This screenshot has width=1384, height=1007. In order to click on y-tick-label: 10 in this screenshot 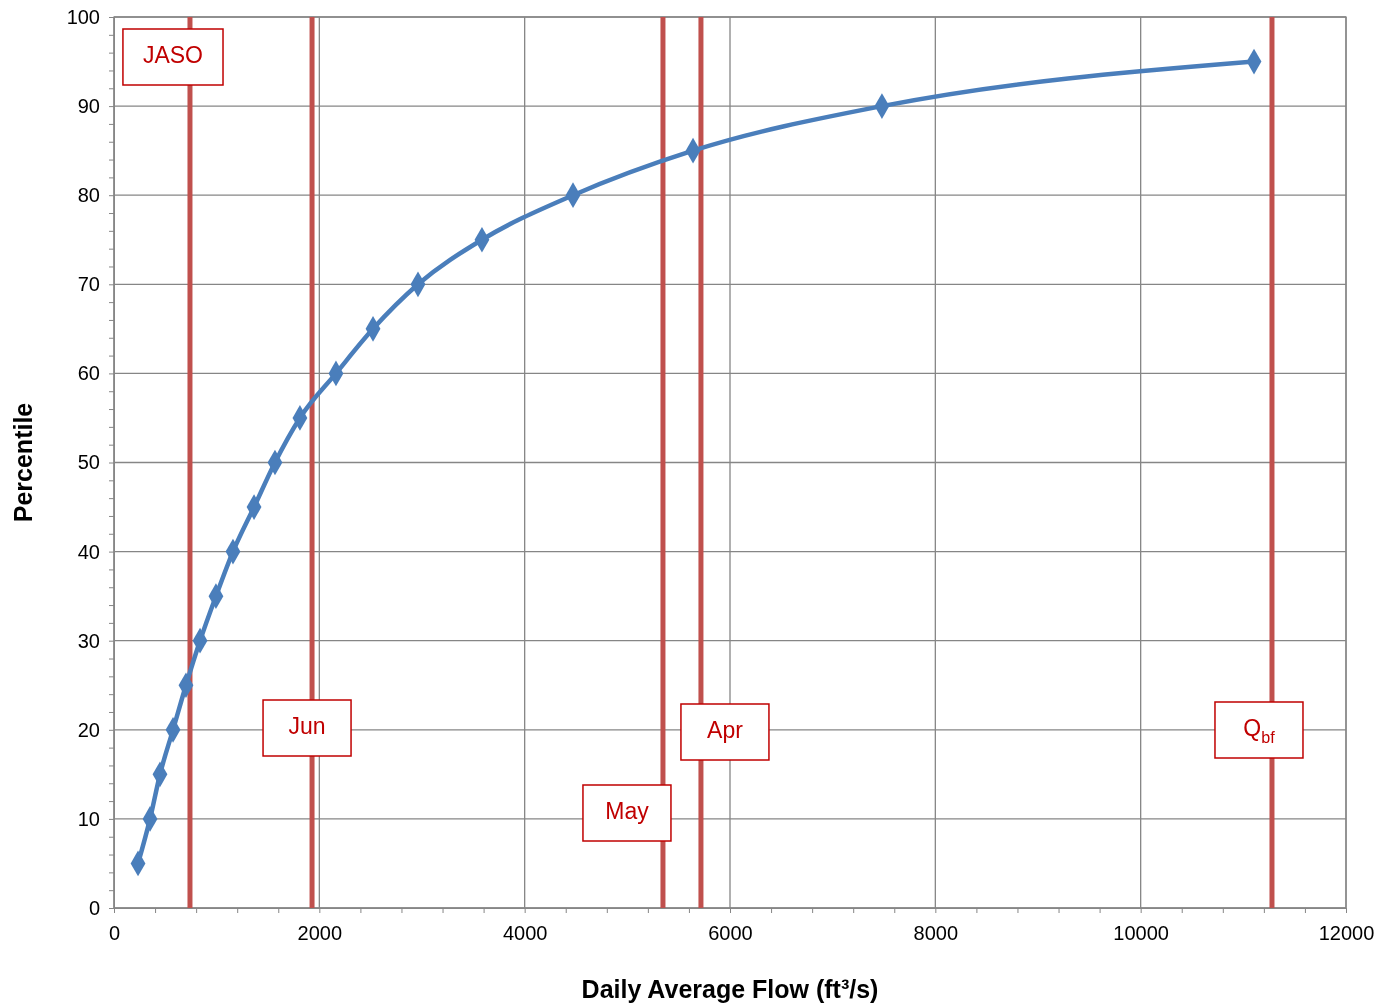, I will do `click(88, 818)`.